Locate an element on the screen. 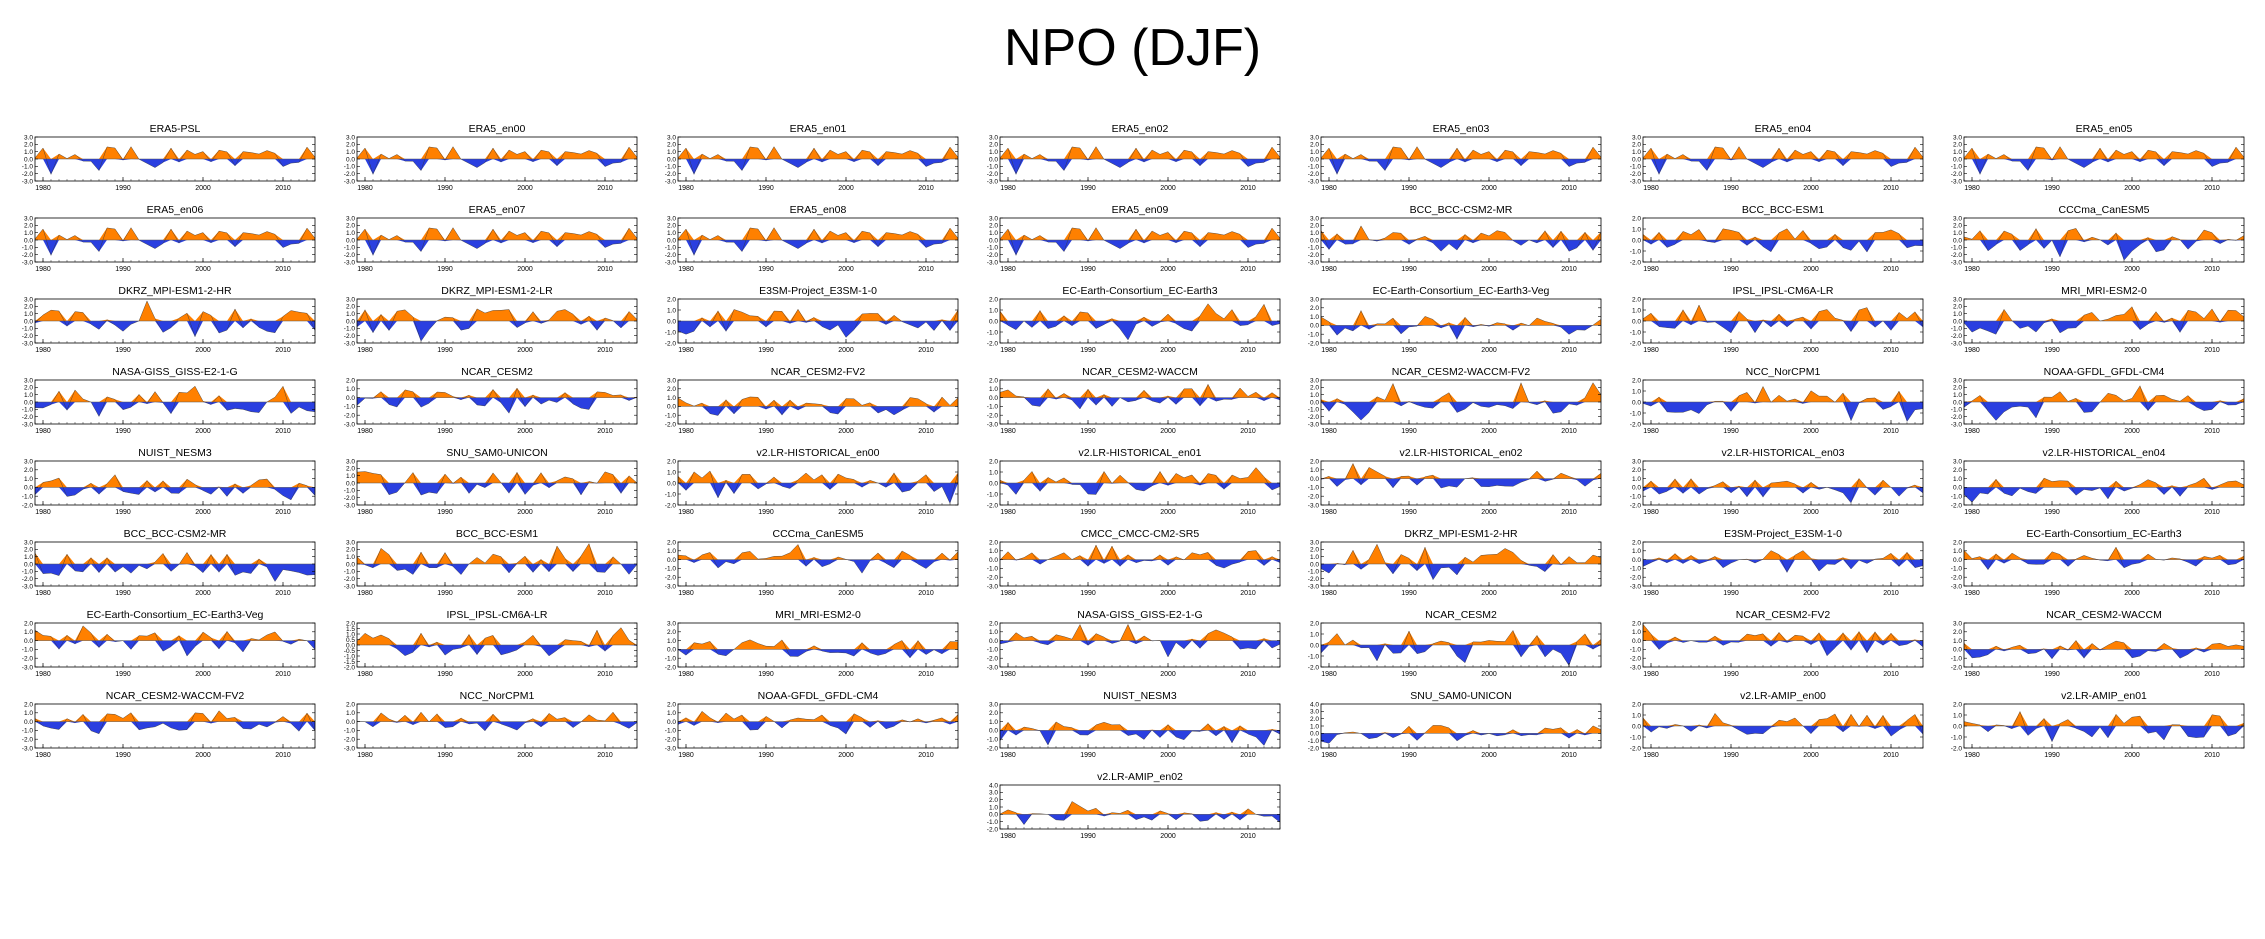 This screenshot has width=2265, height=939. y-tick-label: -1.0 is located at coordinates (993, 332).